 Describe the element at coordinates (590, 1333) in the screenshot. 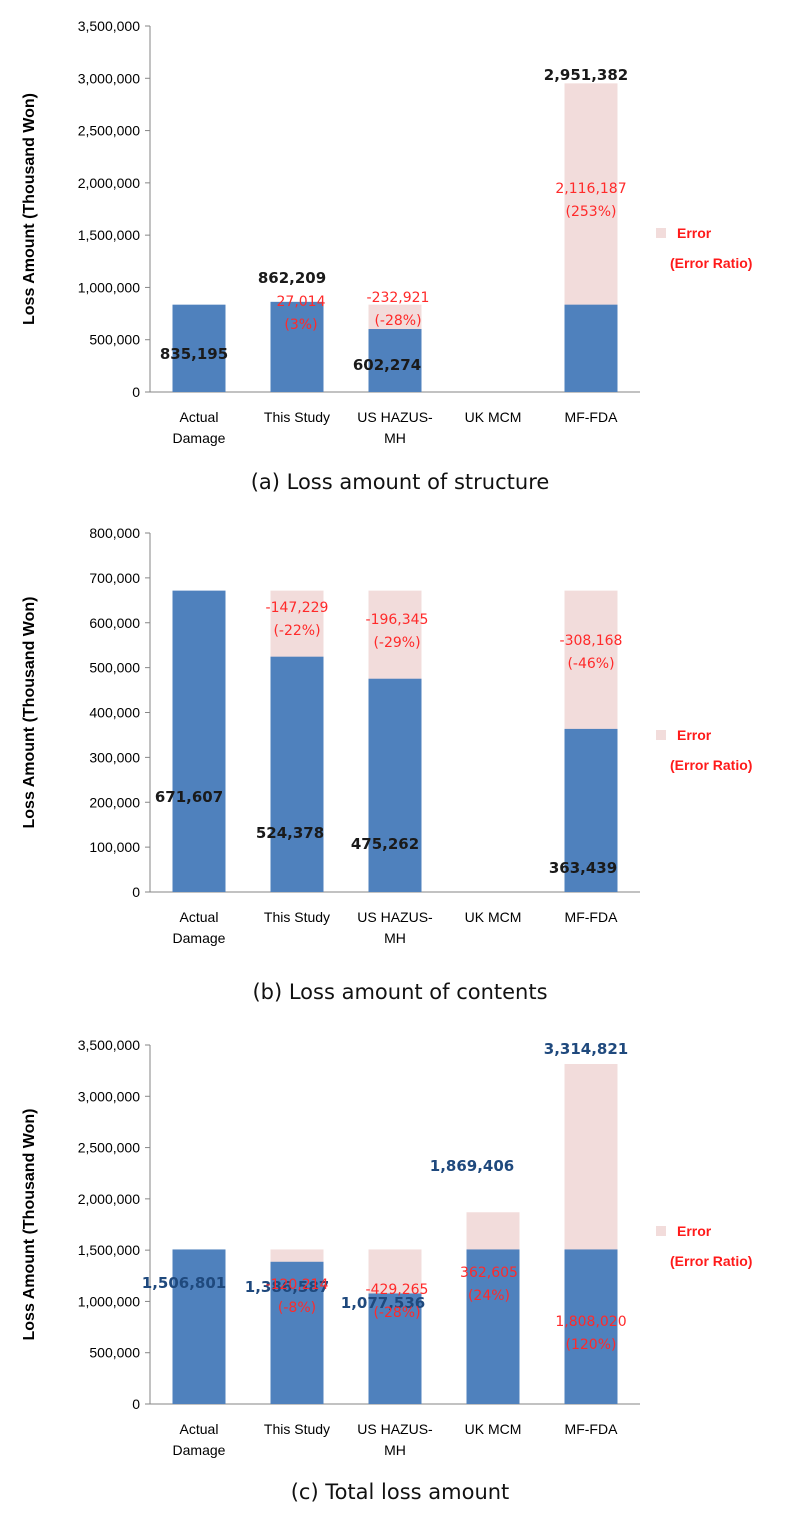

I see `error-label-4: 1,808,020 (120%)` at that location.